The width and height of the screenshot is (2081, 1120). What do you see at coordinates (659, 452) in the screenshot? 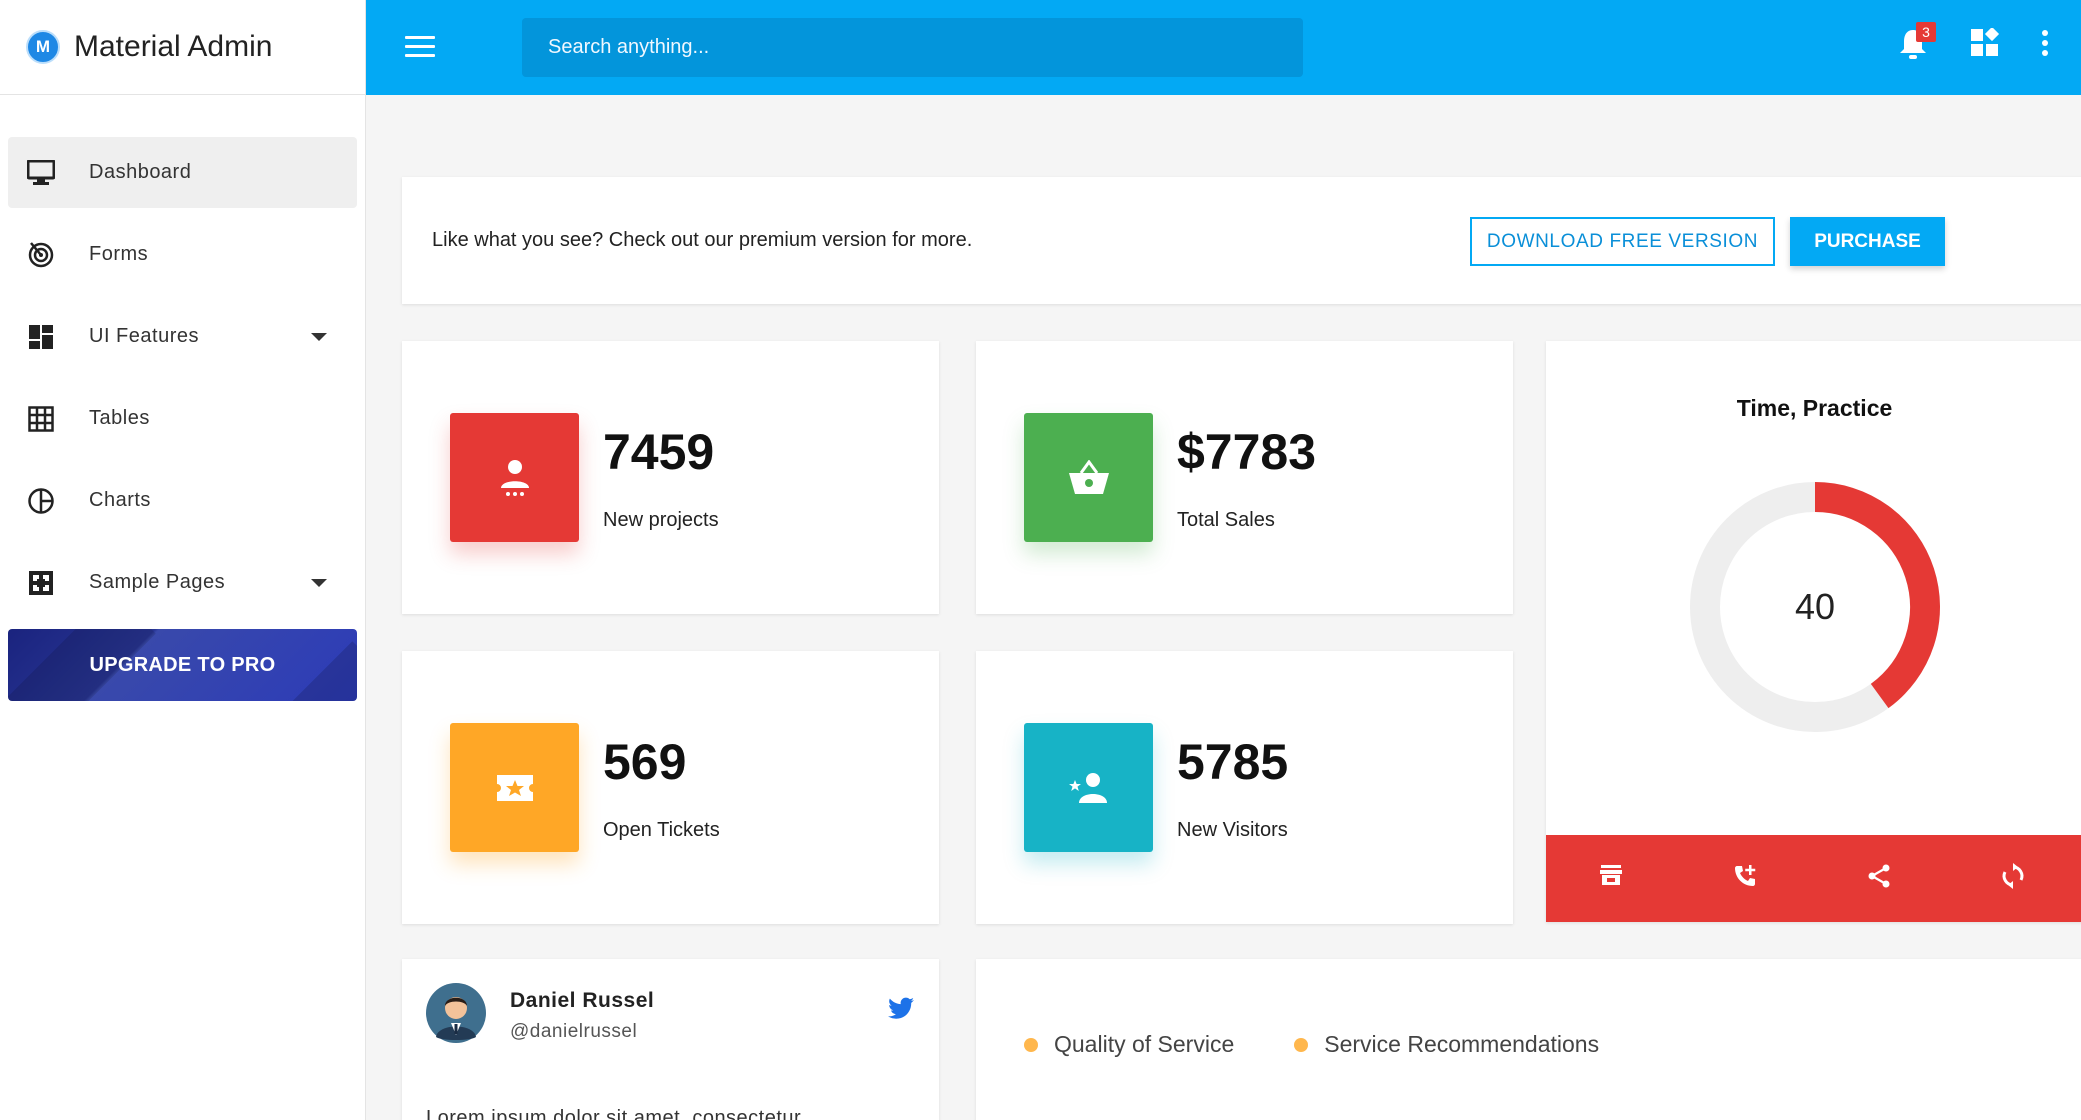
I see `stat-value: 7459` at bounding box center [659, 452].